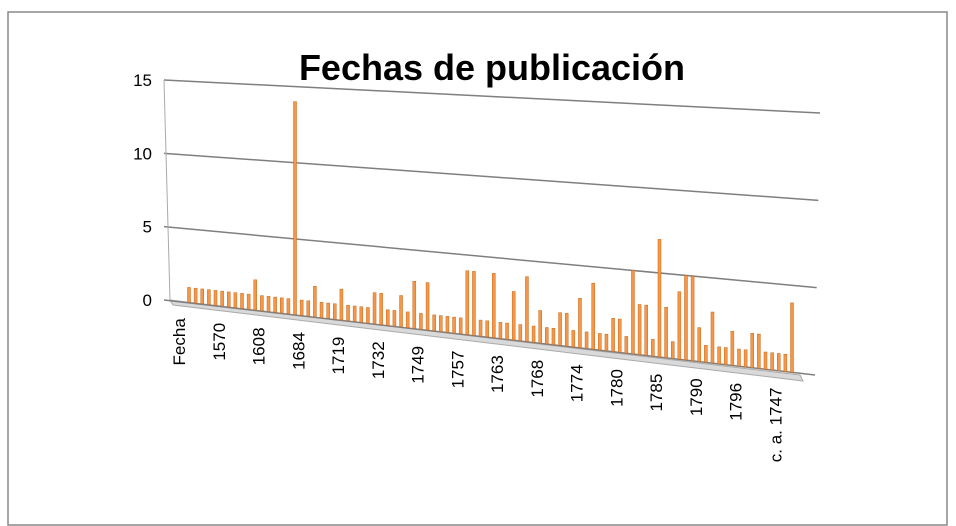 This screenshot has height=526, width=956. What do you see at coordinates (486, 340) in the screenshot?
I see `floor` at bounding box center [486, 340].